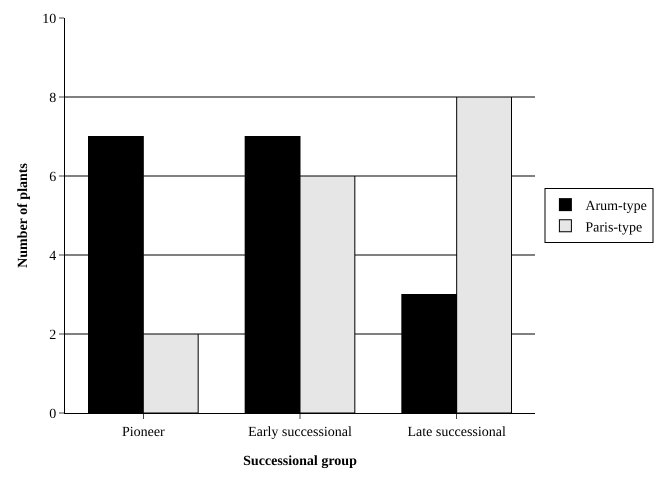 The height and width of the screenshot is (485, 665). I want to click on y-tick-label: 6, so click(52, 177).